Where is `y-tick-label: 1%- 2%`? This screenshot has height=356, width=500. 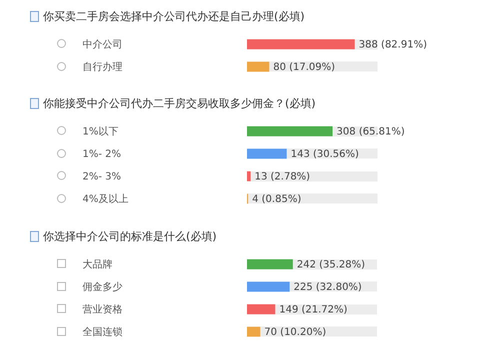
y-tick-label: 1%- 2% is located at coordinates (102, 154).